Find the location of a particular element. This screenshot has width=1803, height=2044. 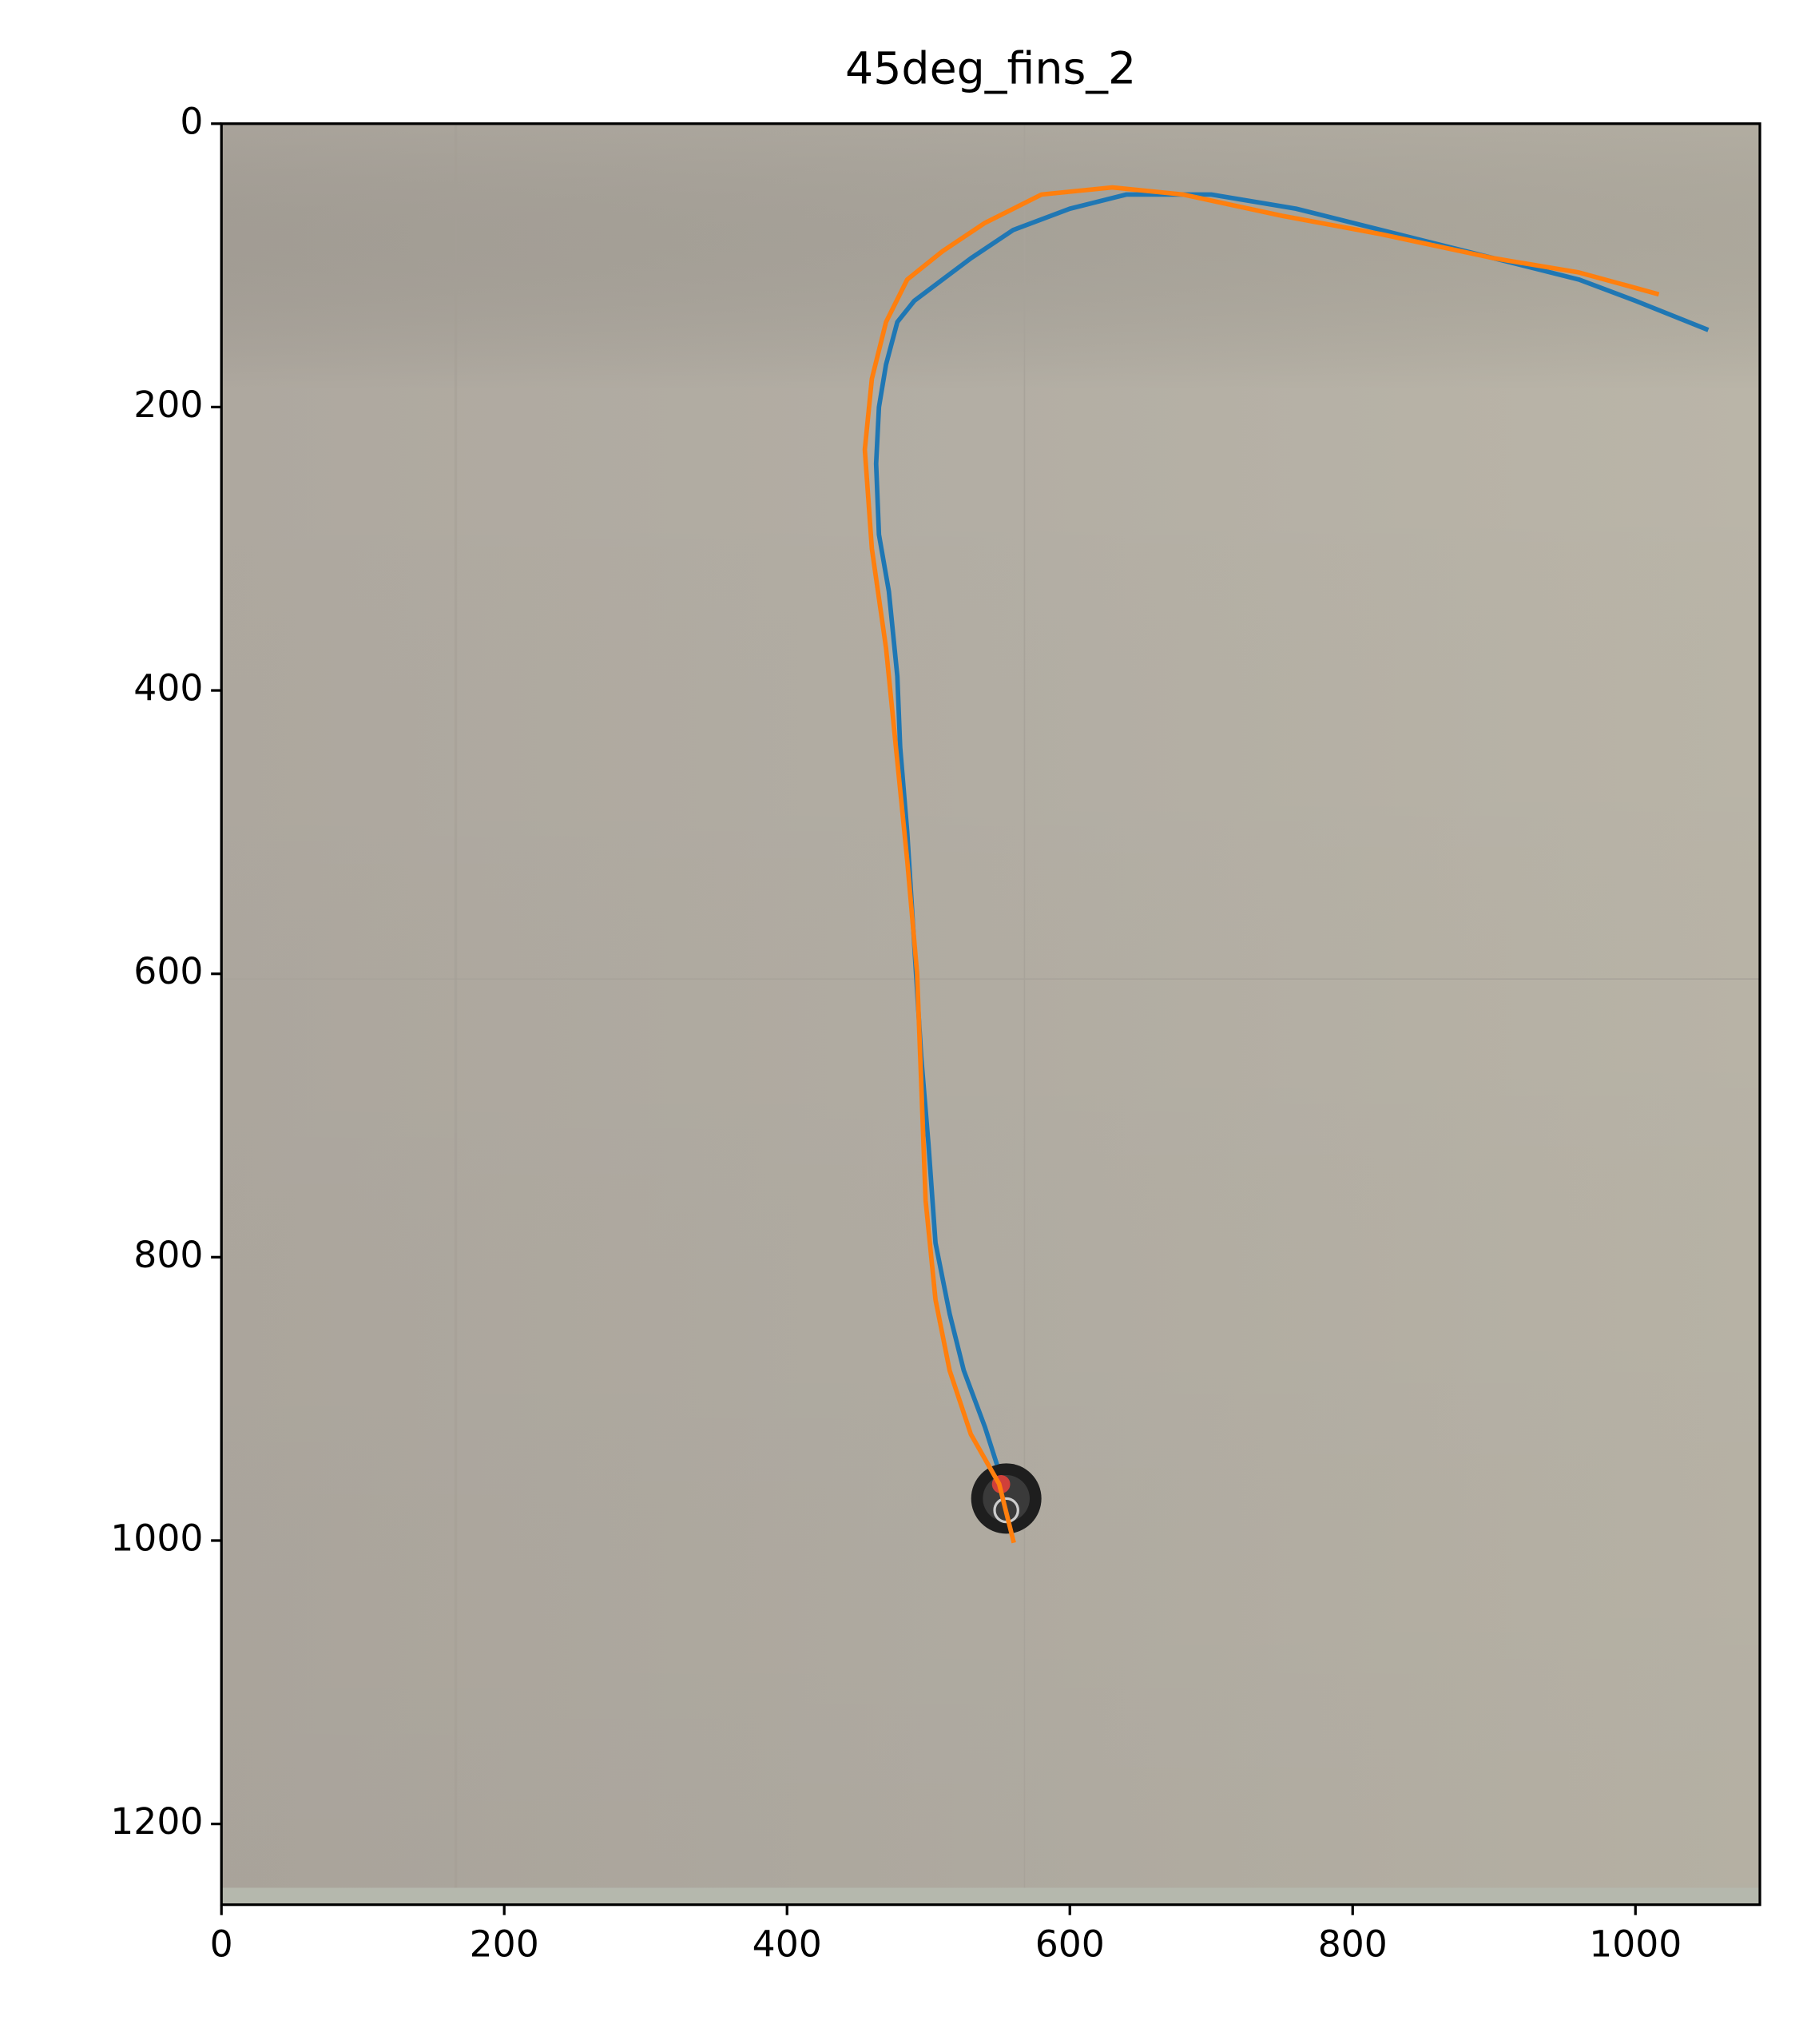

y-tick-label: 1000 is located at coordinates (156, 1538).